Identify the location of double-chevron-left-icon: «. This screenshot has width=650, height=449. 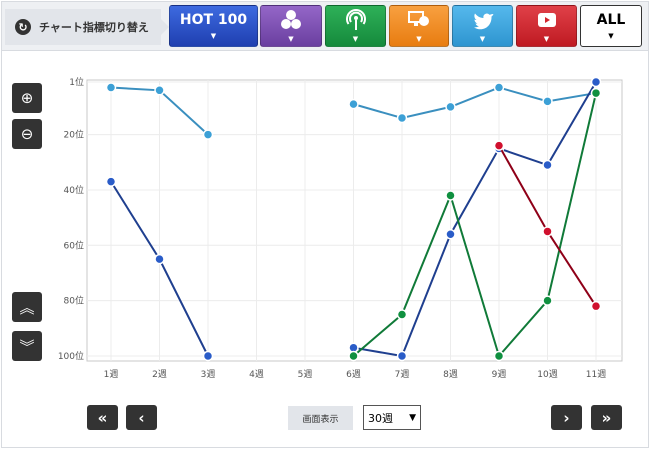
(102, 417).